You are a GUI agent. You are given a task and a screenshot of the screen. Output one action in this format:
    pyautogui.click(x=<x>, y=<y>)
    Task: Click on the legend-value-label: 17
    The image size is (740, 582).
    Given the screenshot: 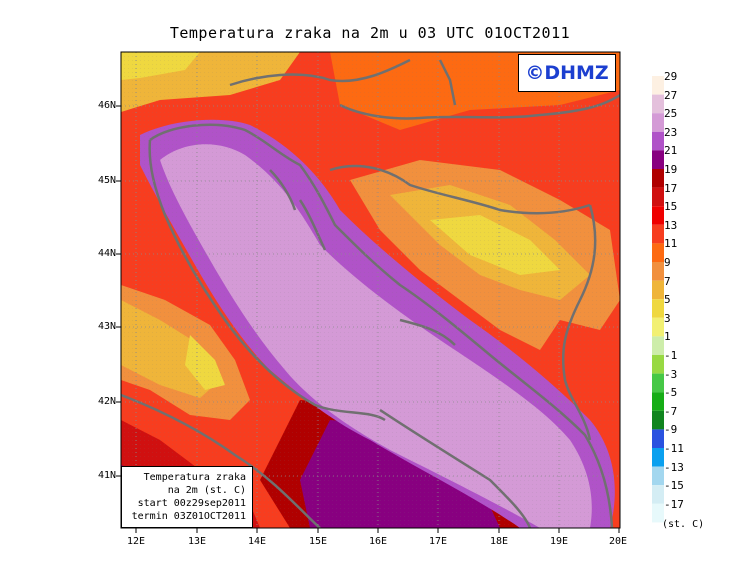 What is the action you would take?
    pyautogui.click(x=671, y=188)
    